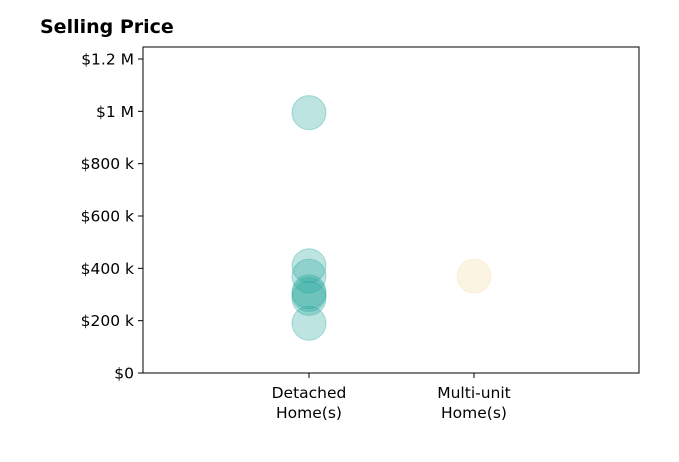 Image resolution: width=679 pixels, height=462 pixels. I want to click on x-axis: Detached Home(s) Multi-unit Home(s), so click(391, 397).